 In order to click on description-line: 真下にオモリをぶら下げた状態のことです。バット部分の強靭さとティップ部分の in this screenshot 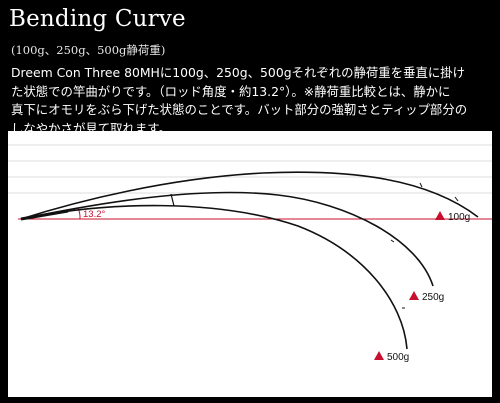, I will do `click(239, 109)`.